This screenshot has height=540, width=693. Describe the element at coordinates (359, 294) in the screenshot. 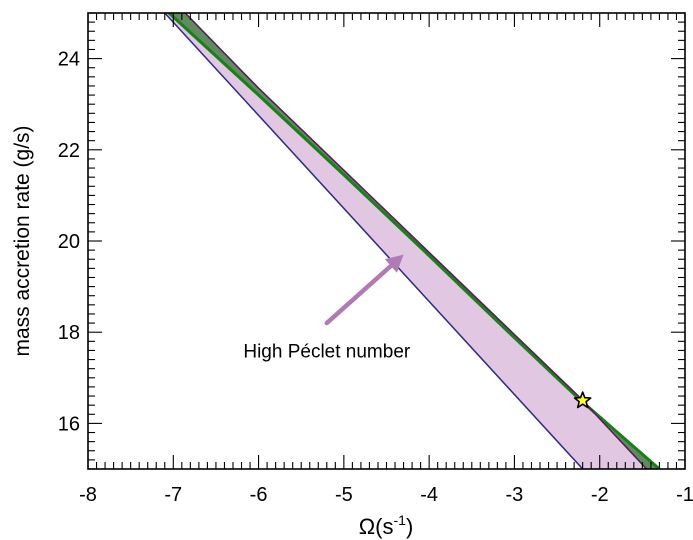

I see `annotation-arrow-shaft` at that location.